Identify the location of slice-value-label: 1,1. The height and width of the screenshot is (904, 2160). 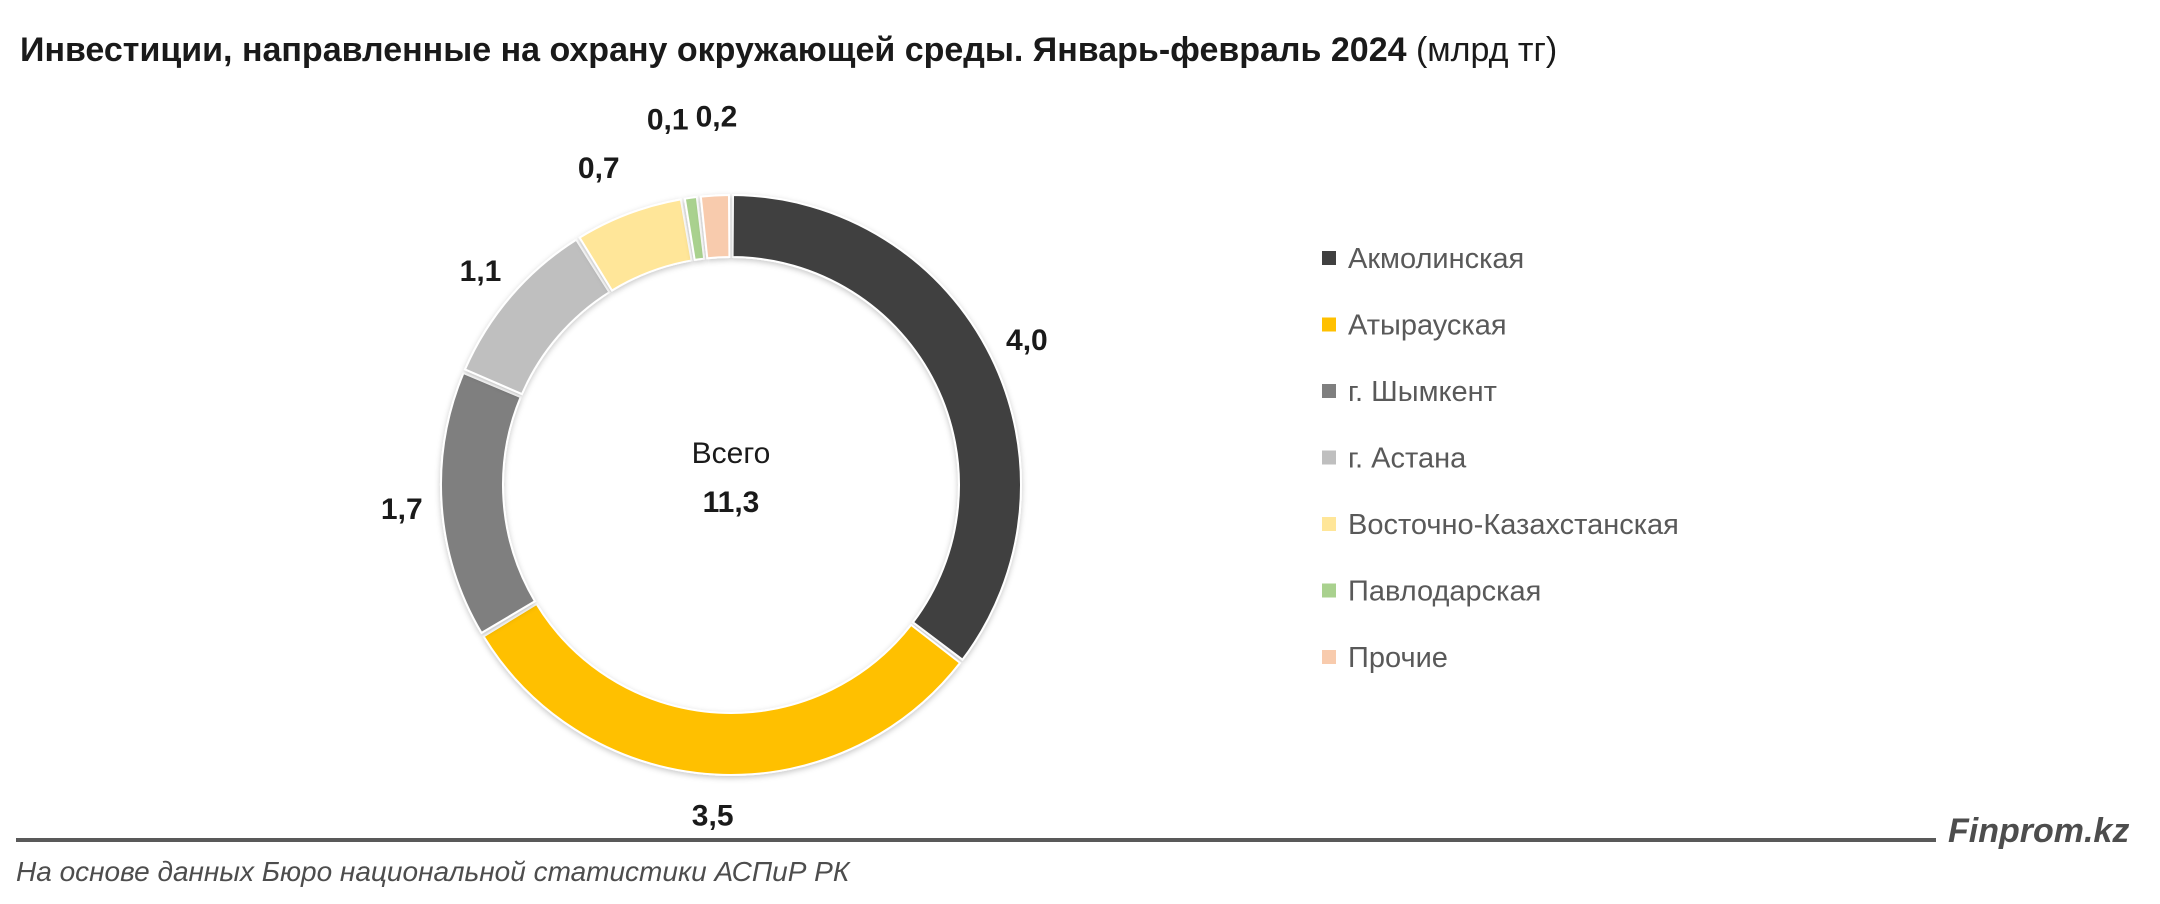
(481, 271).